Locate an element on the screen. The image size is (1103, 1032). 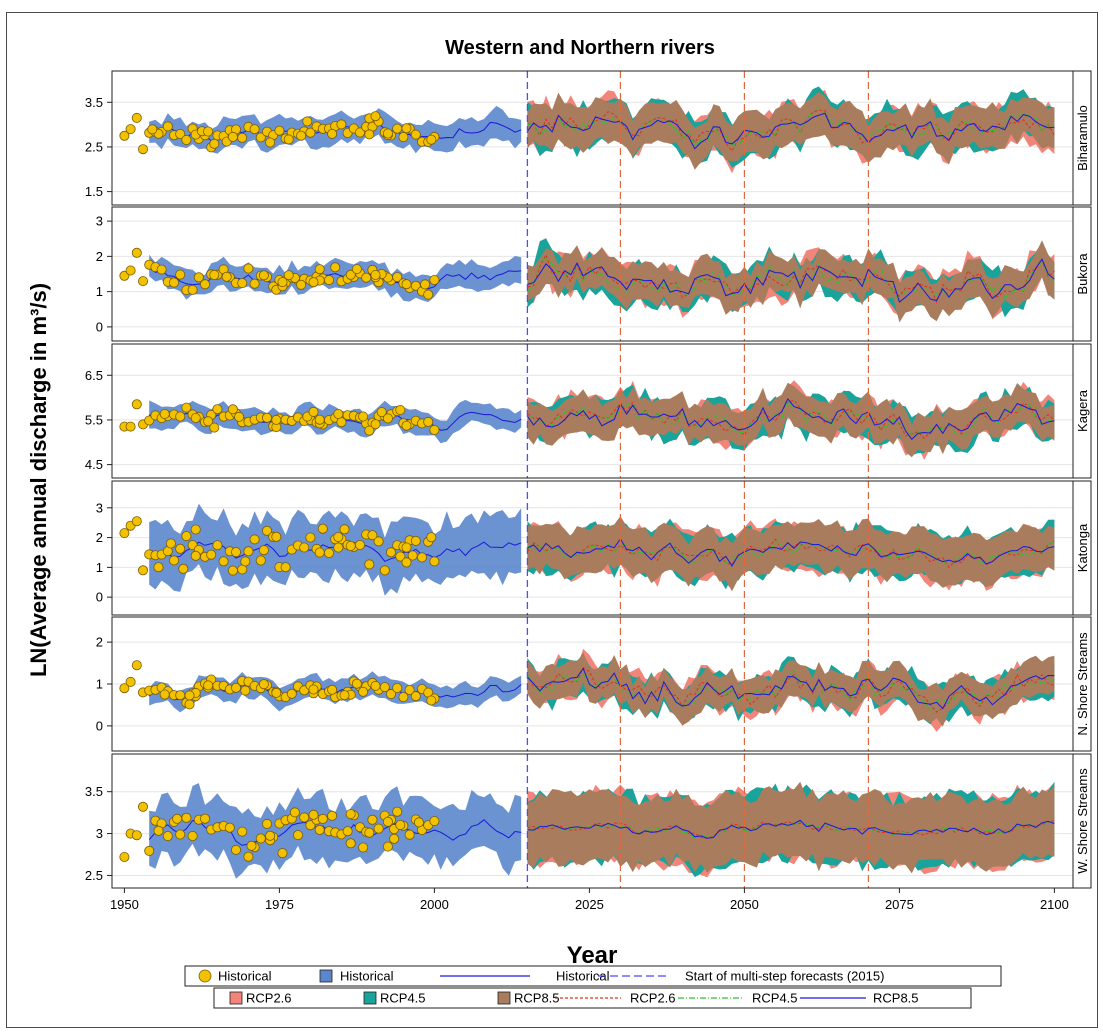
y-tick-label: 5.5 is located at coordinates (94, 419).